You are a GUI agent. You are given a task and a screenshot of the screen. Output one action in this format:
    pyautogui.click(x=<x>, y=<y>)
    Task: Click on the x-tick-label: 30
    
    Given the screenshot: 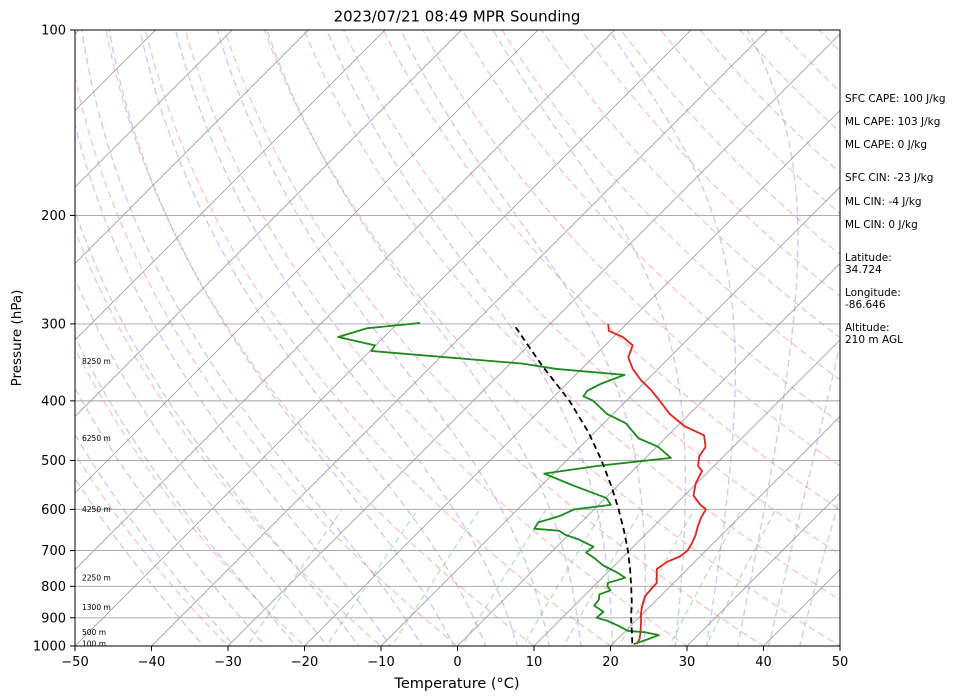 What is the action you would take?
    pyautogui.click(x=687, y=662)
    